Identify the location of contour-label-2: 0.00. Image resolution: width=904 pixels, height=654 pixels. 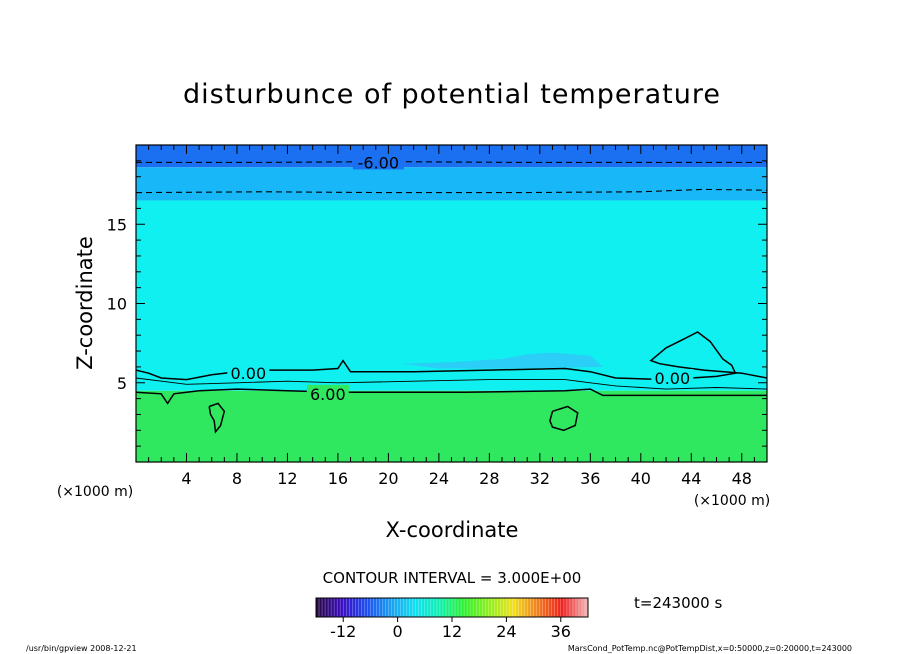
(673, 378).